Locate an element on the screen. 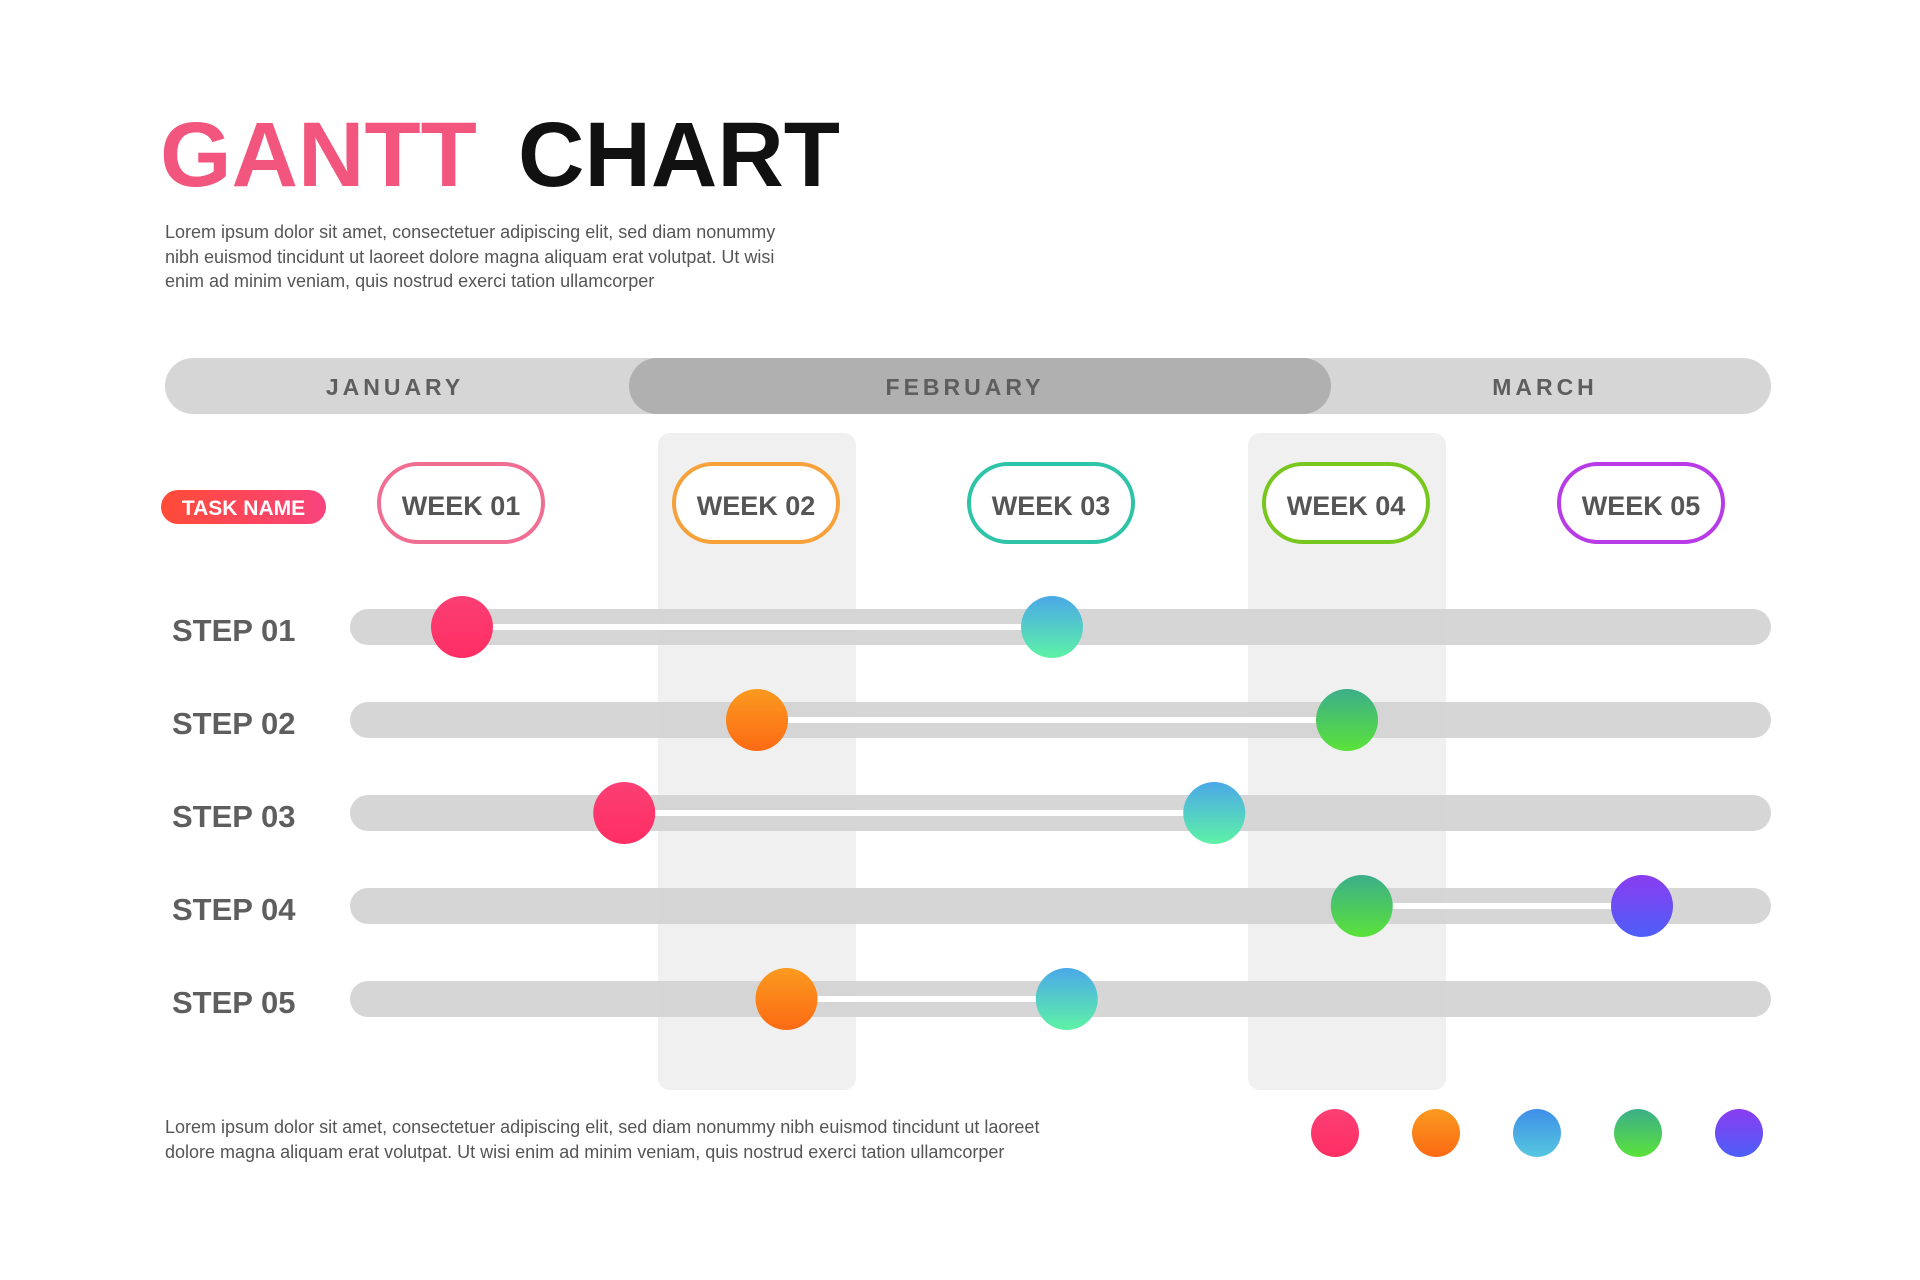  task-label: STEP 04 is located at coordinates (234, 909).